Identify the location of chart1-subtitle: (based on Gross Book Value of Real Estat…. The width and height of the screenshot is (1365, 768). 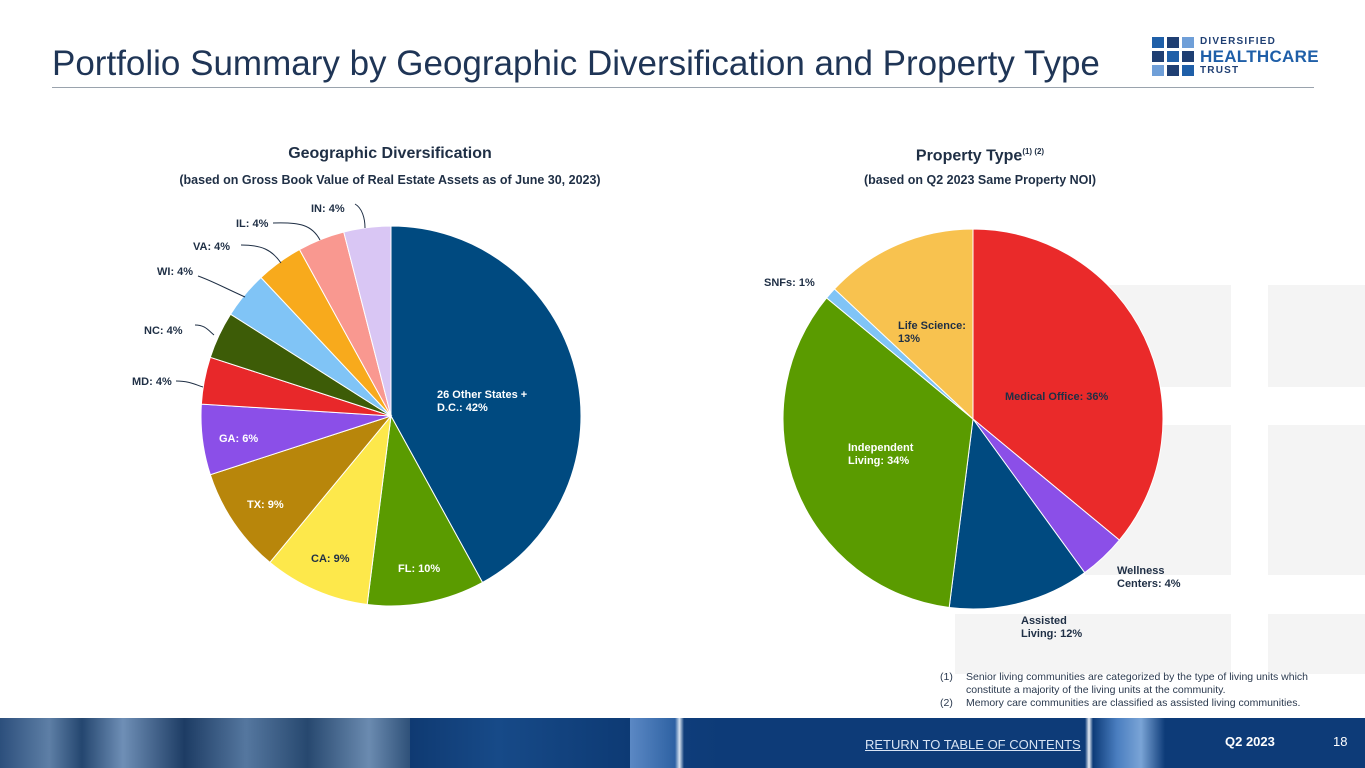
(390, 180).